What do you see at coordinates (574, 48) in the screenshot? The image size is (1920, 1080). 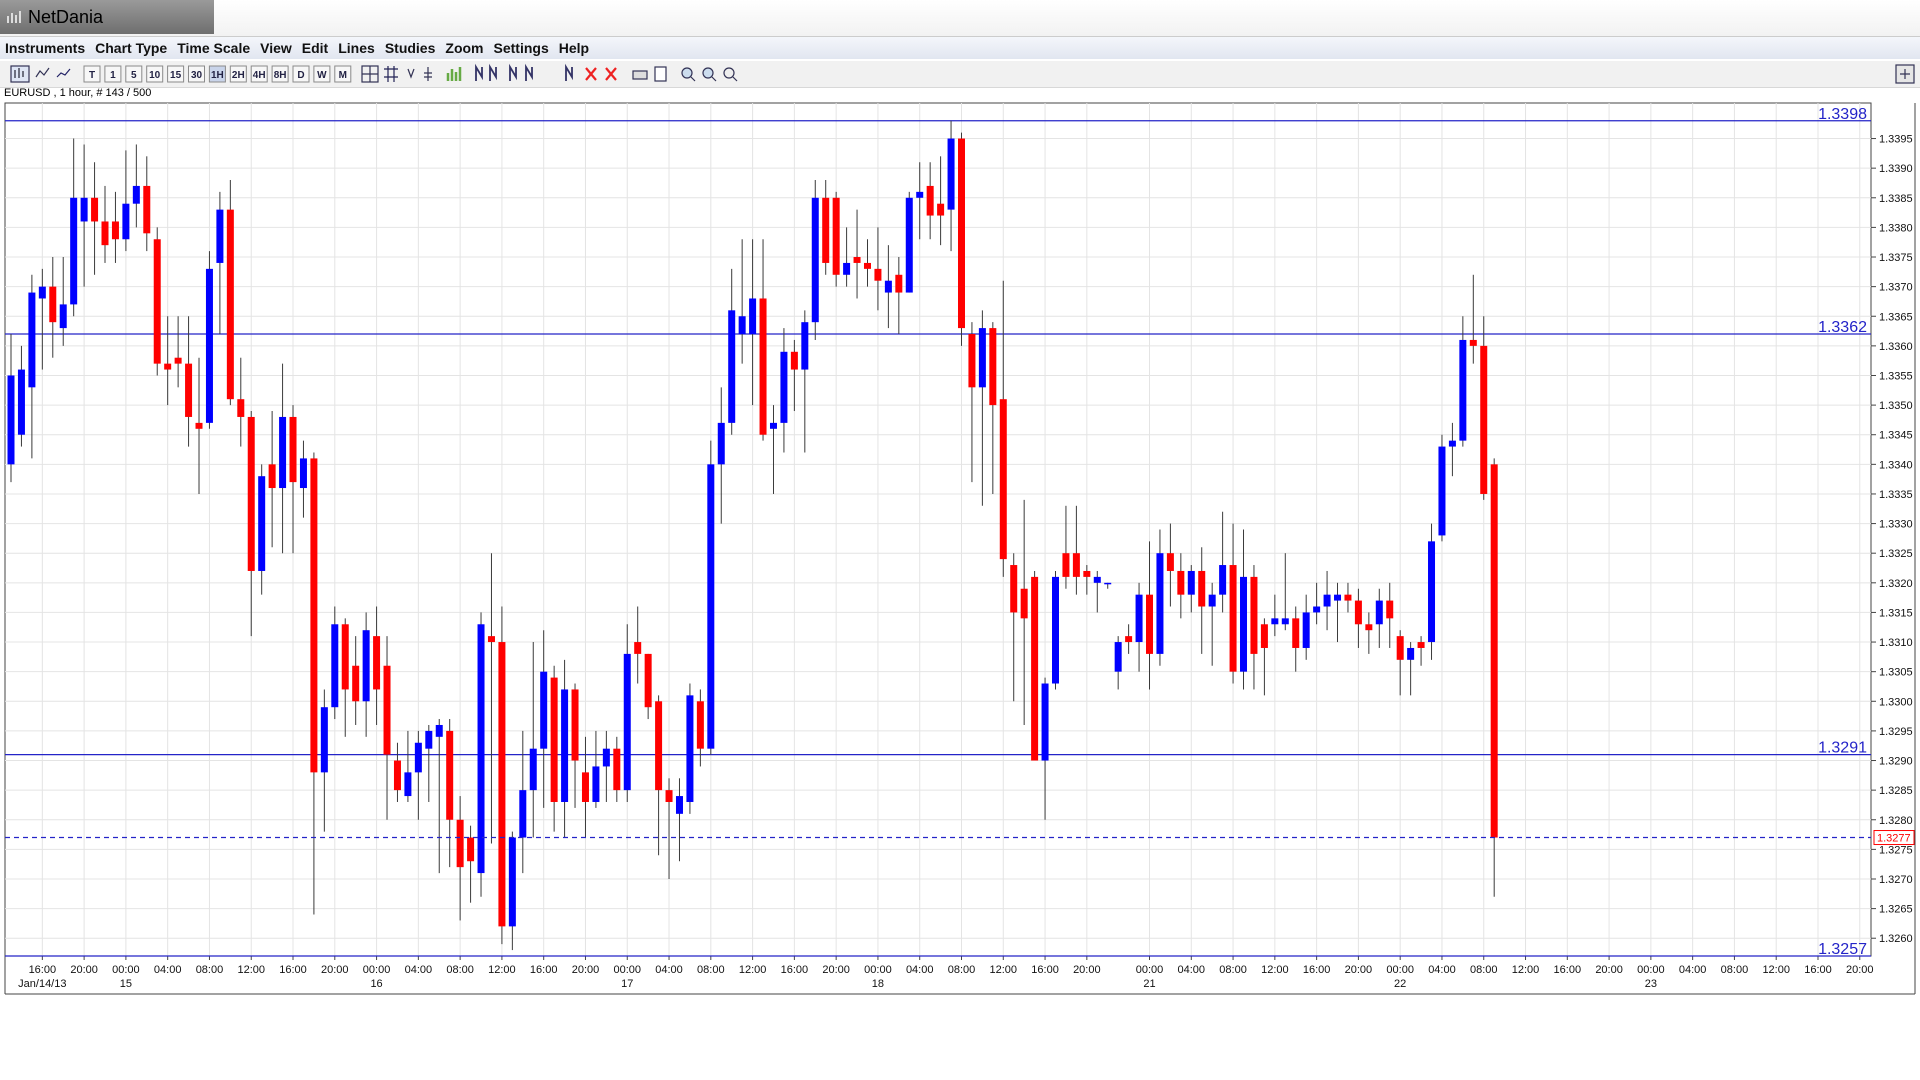 I see `menu-item: Help` at bounding box center [574, 48].